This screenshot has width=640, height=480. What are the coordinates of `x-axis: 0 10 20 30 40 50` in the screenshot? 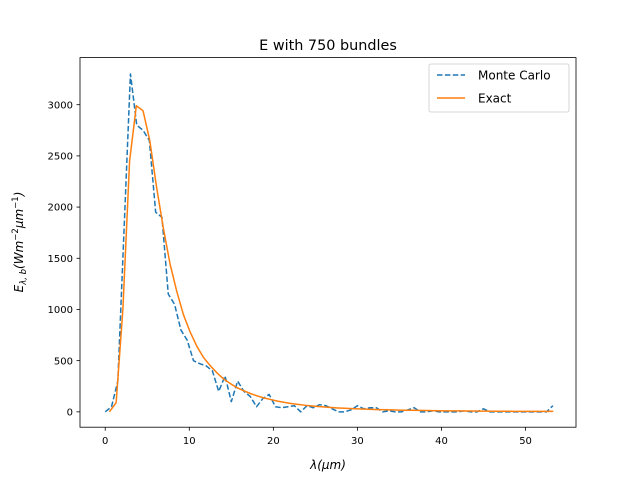 It's located at (317, 437).